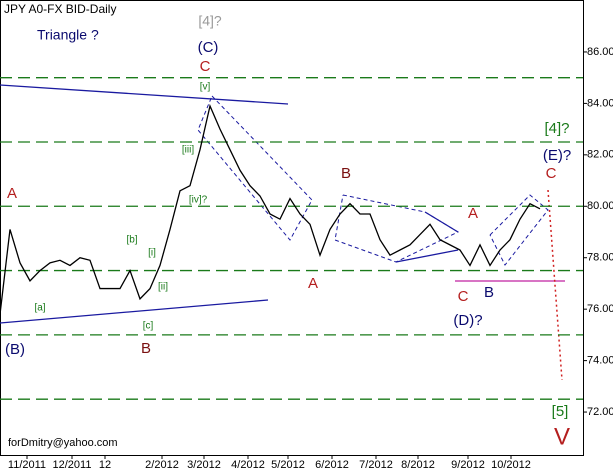  Describe the element at coordinates (148, 326) in the screenshot. I see `annotation: [c]` at that location.